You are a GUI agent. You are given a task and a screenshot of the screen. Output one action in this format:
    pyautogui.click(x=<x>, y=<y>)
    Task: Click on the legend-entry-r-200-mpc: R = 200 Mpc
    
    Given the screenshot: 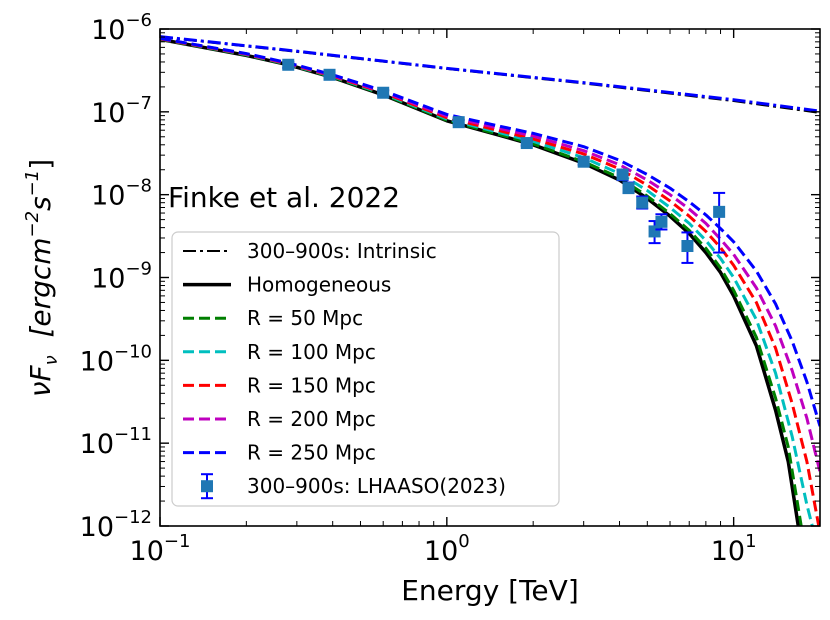 What is the action you would take?
    pyautogui.click(x=279, y=419)
    